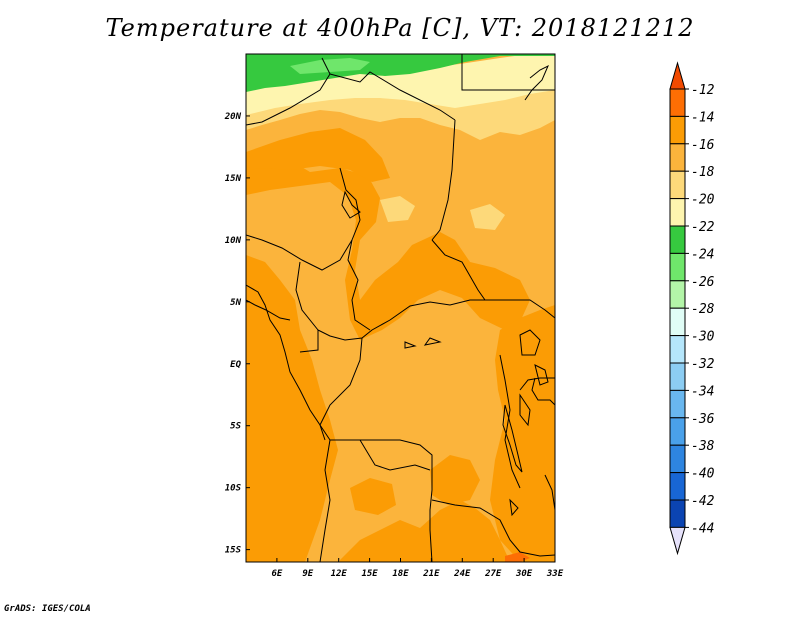  I want to click on colorbar-level-label: -42, so click(703, 501).